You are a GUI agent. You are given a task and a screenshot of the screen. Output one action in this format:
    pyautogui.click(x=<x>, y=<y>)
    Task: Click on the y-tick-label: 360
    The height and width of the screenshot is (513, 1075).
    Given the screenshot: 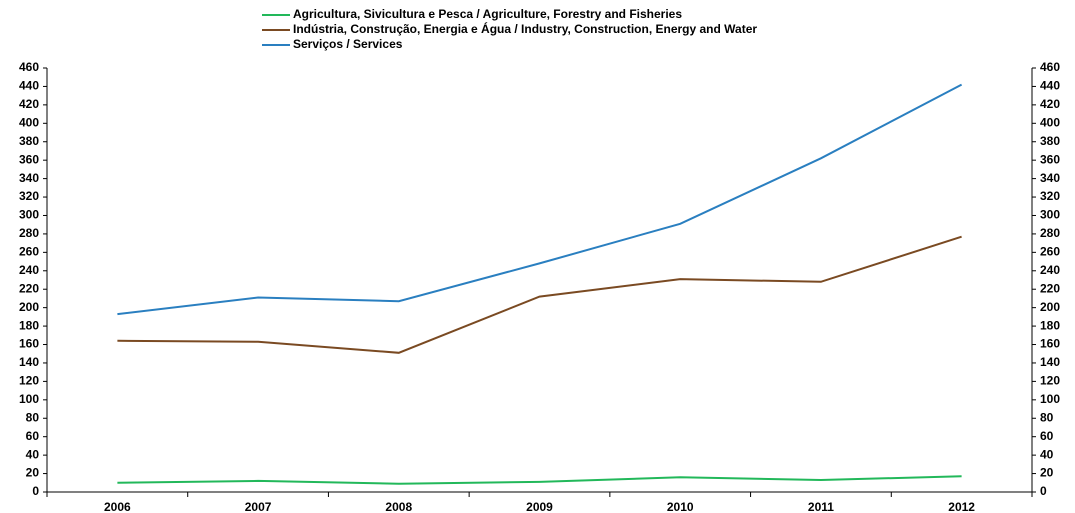 What is the action you would take?
    pyautogui.click(x=29, y=159)
    